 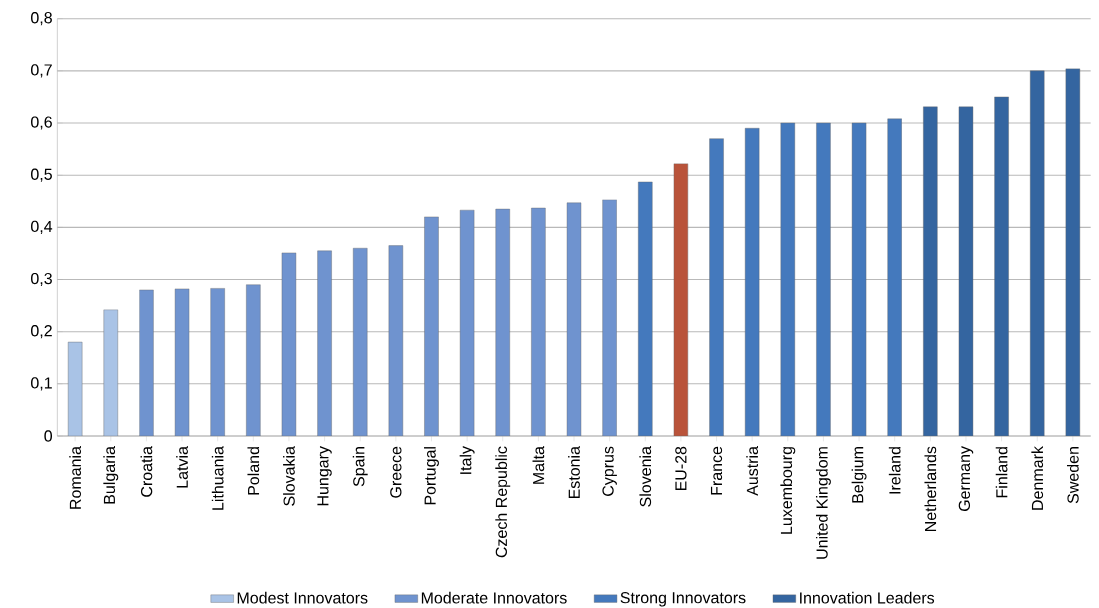 What do you see at coordinates (111, 475) in the screenshot?
I see `x-tick-label: Bulgaria` at bounding box center [111, 475].